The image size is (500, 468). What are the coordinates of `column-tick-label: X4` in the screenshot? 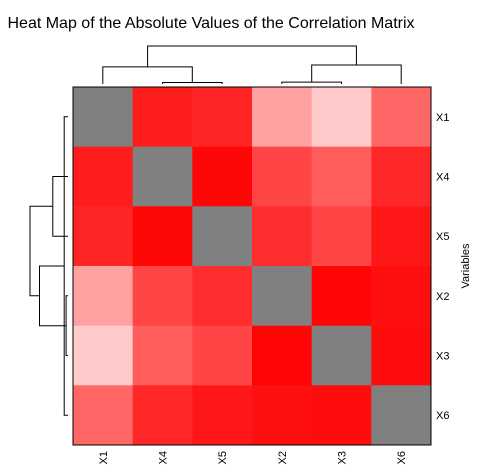 It's located at (164, 457).